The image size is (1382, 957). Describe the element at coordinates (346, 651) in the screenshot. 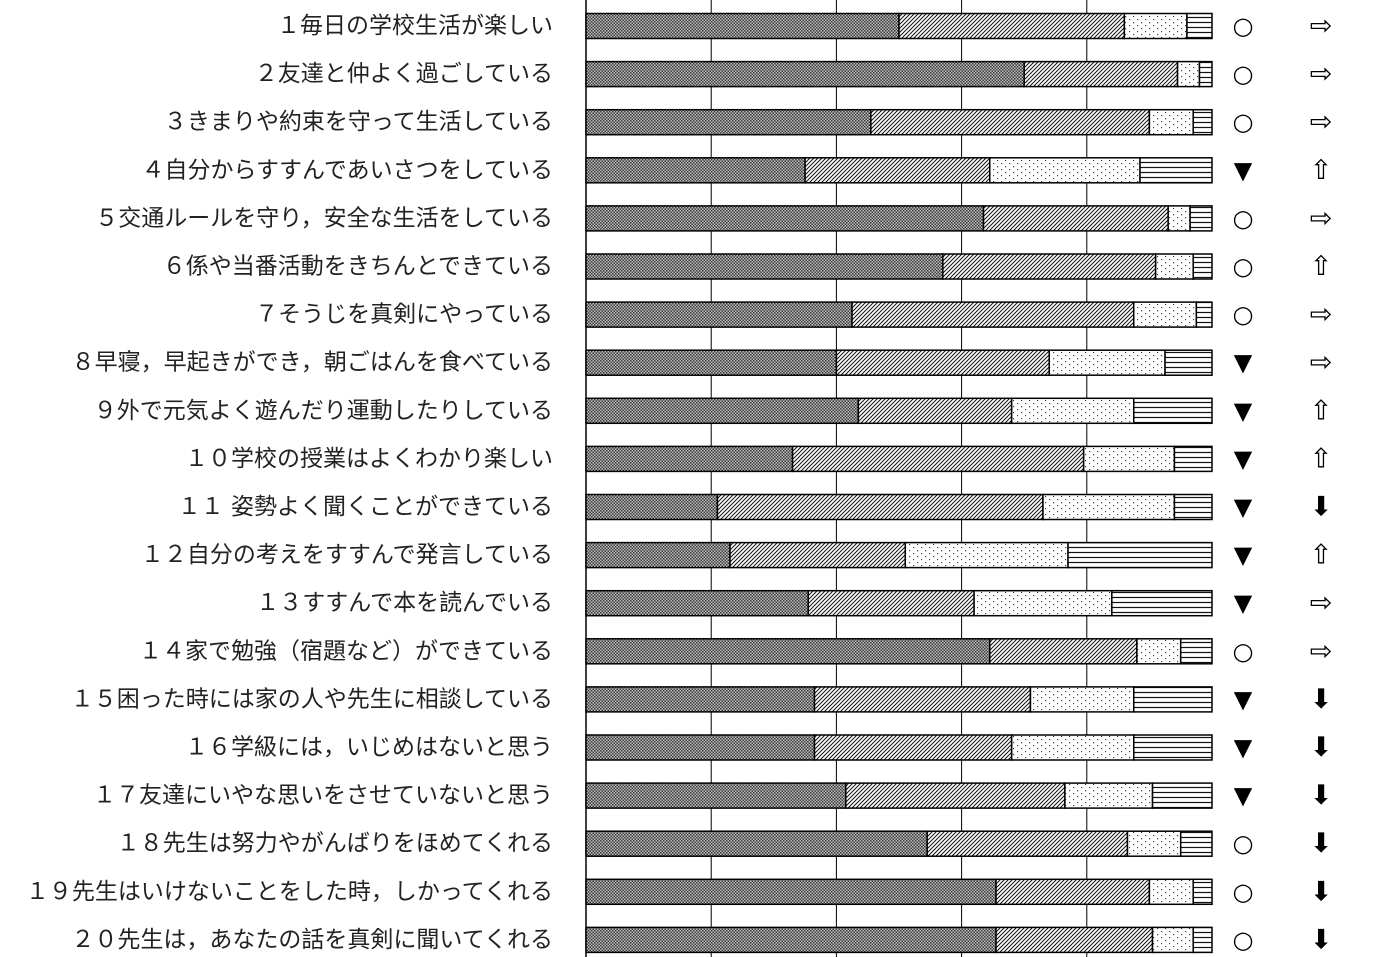

I see `category-label: １４家で勉強（宿題など）ができている` at that location.